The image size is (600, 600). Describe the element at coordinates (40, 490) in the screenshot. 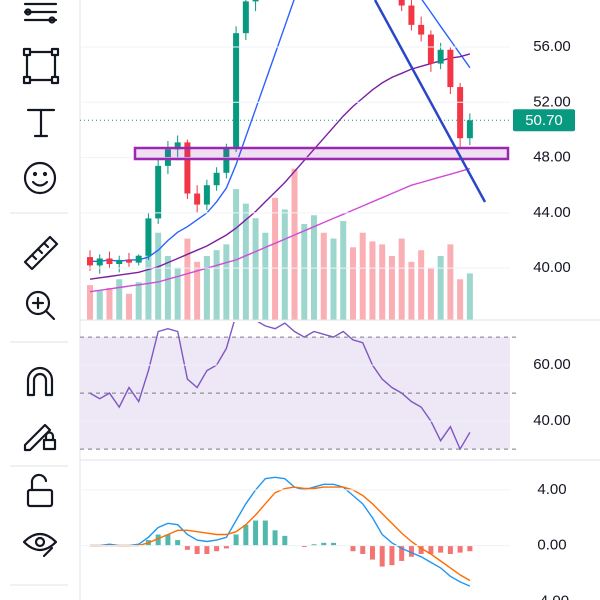

I see `lock-tool` at that location.